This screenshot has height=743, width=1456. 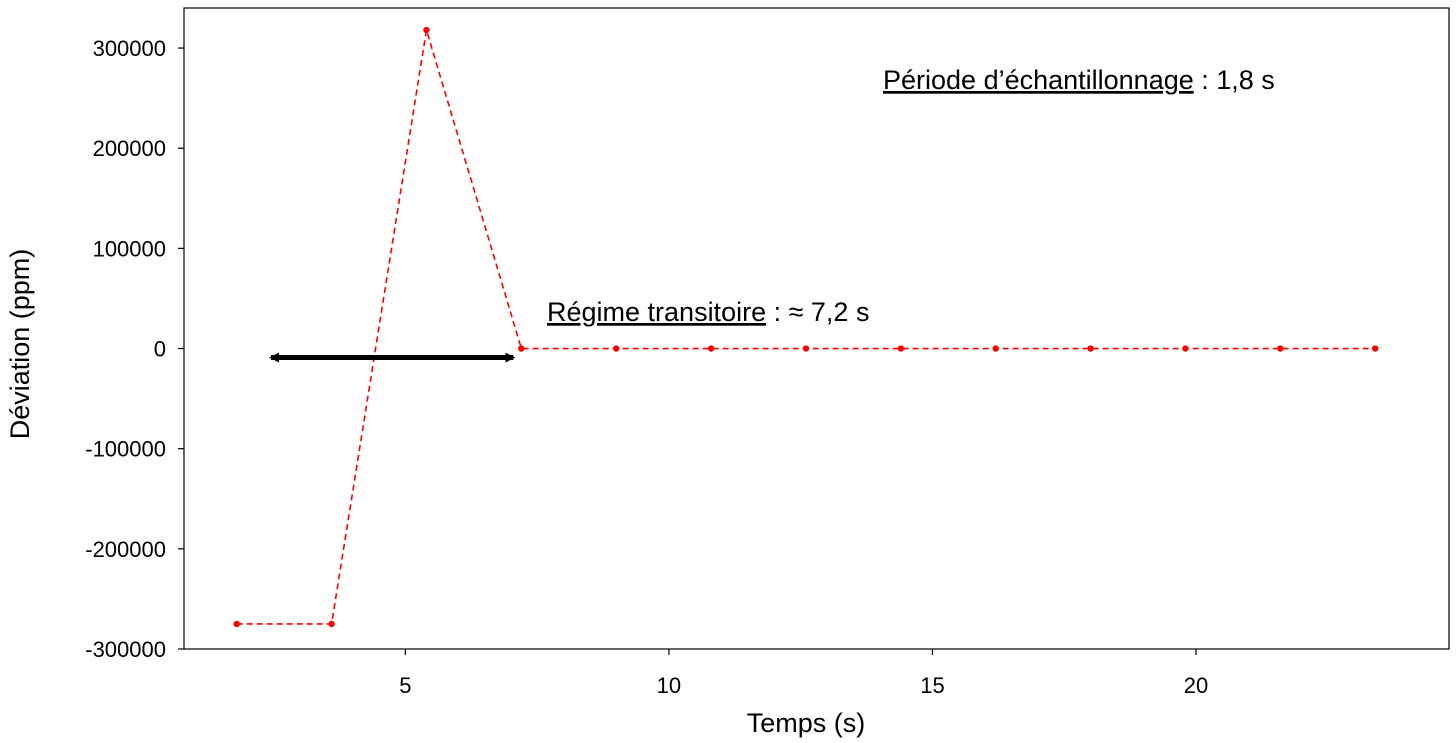 I want to click on sampling-value: : 1,8 s, so click(x=1234, y=80).